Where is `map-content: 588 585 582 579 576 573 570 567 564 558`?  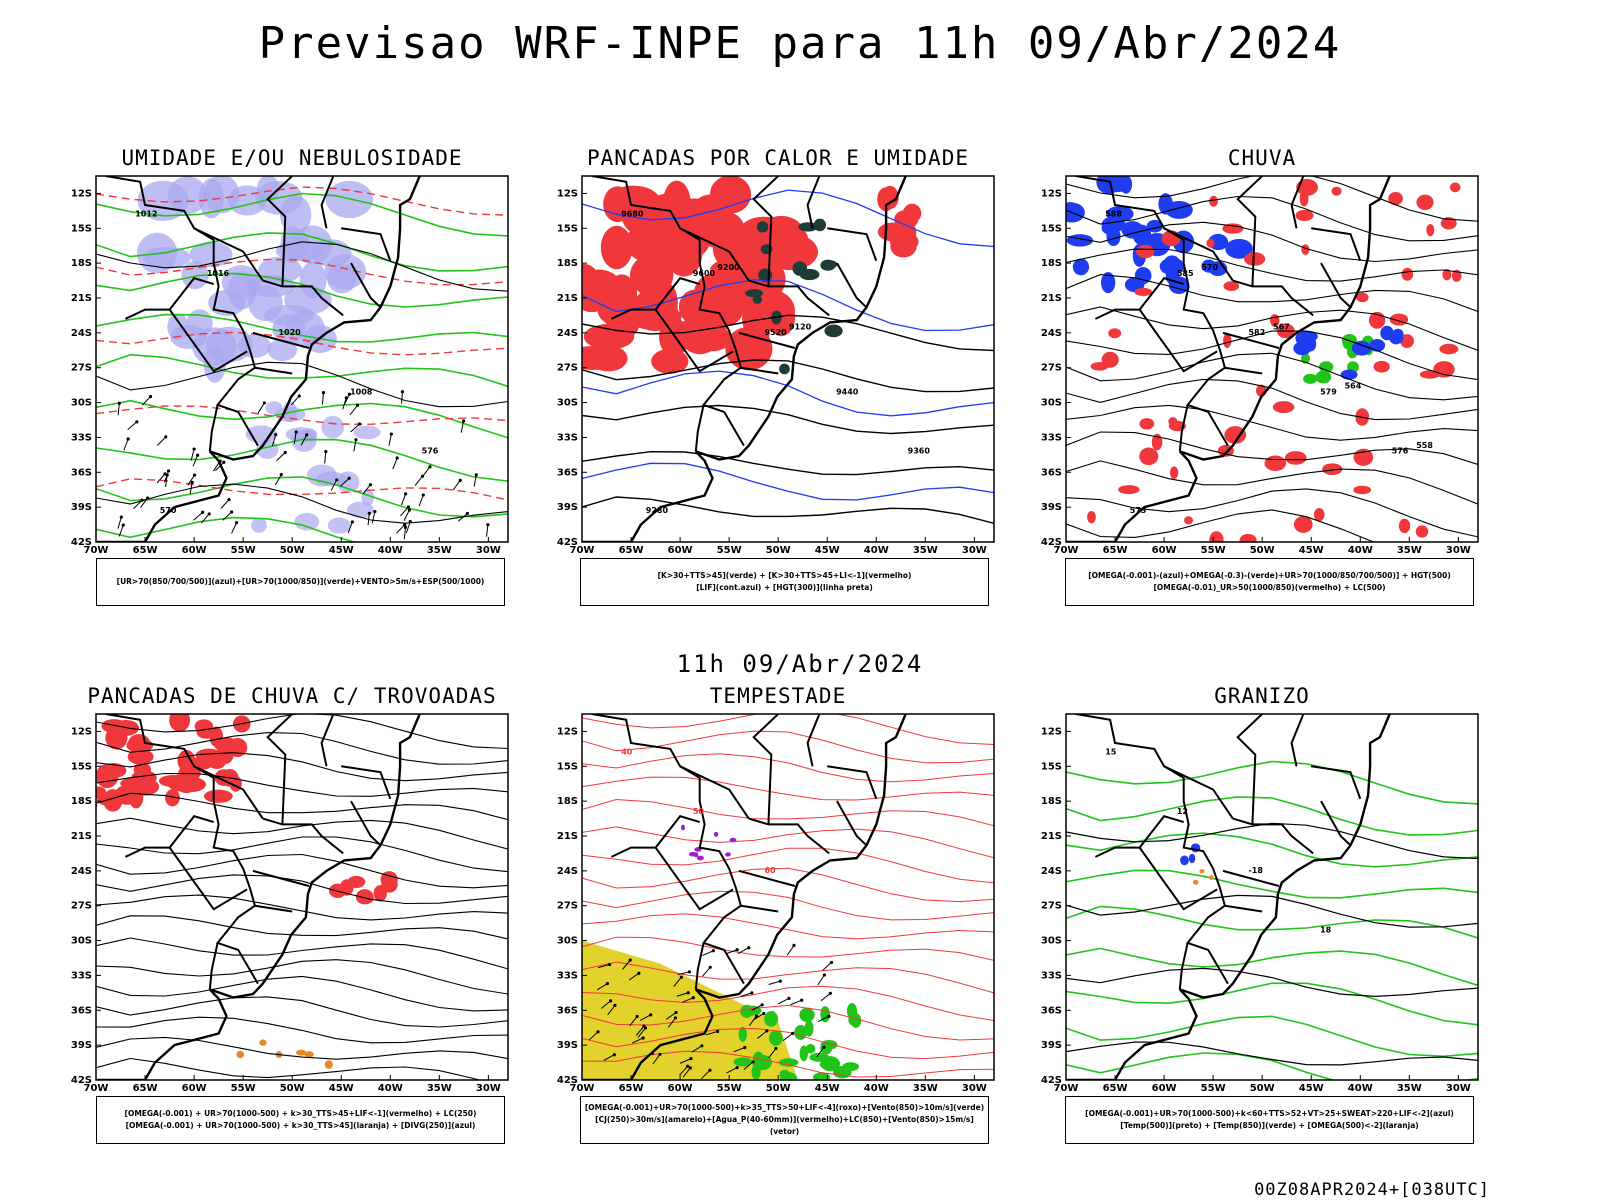
map-content: 588 585 582 579 576 573 570 567 564 558 is located at coordinates (1272, 359).